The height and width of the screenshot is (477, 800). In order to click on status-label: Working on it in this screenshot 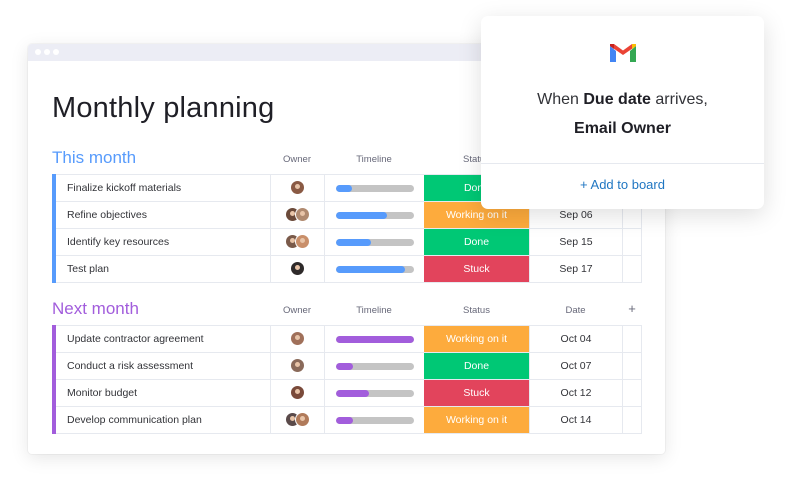, I will do `click(476, 339)`.